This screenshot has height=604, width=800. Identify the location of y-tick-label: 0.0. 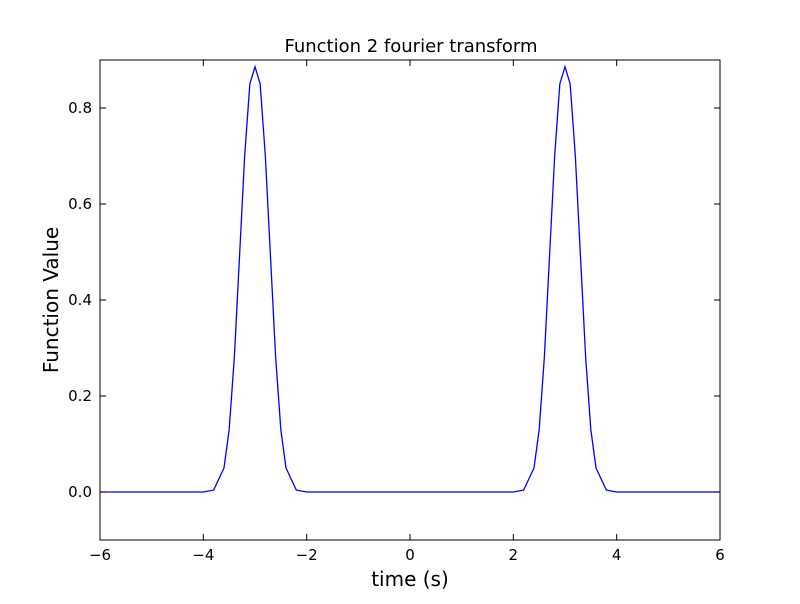
(80, 492).